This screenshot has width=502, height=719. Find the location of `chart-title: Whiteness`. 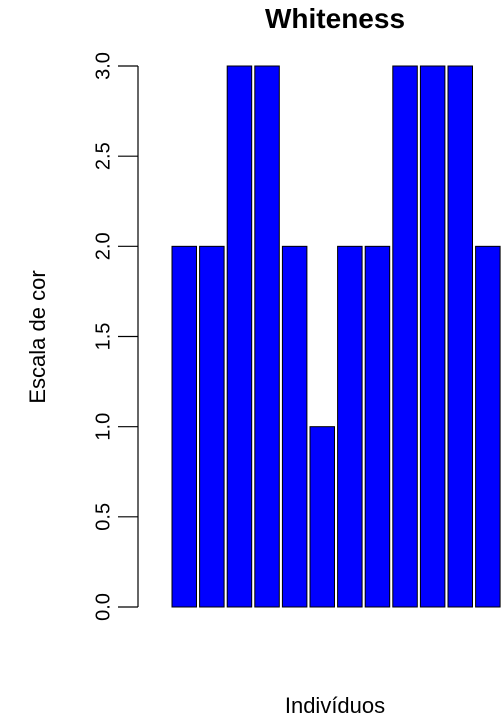

chart-title: Whiteness is located at coordinates (335, 18).